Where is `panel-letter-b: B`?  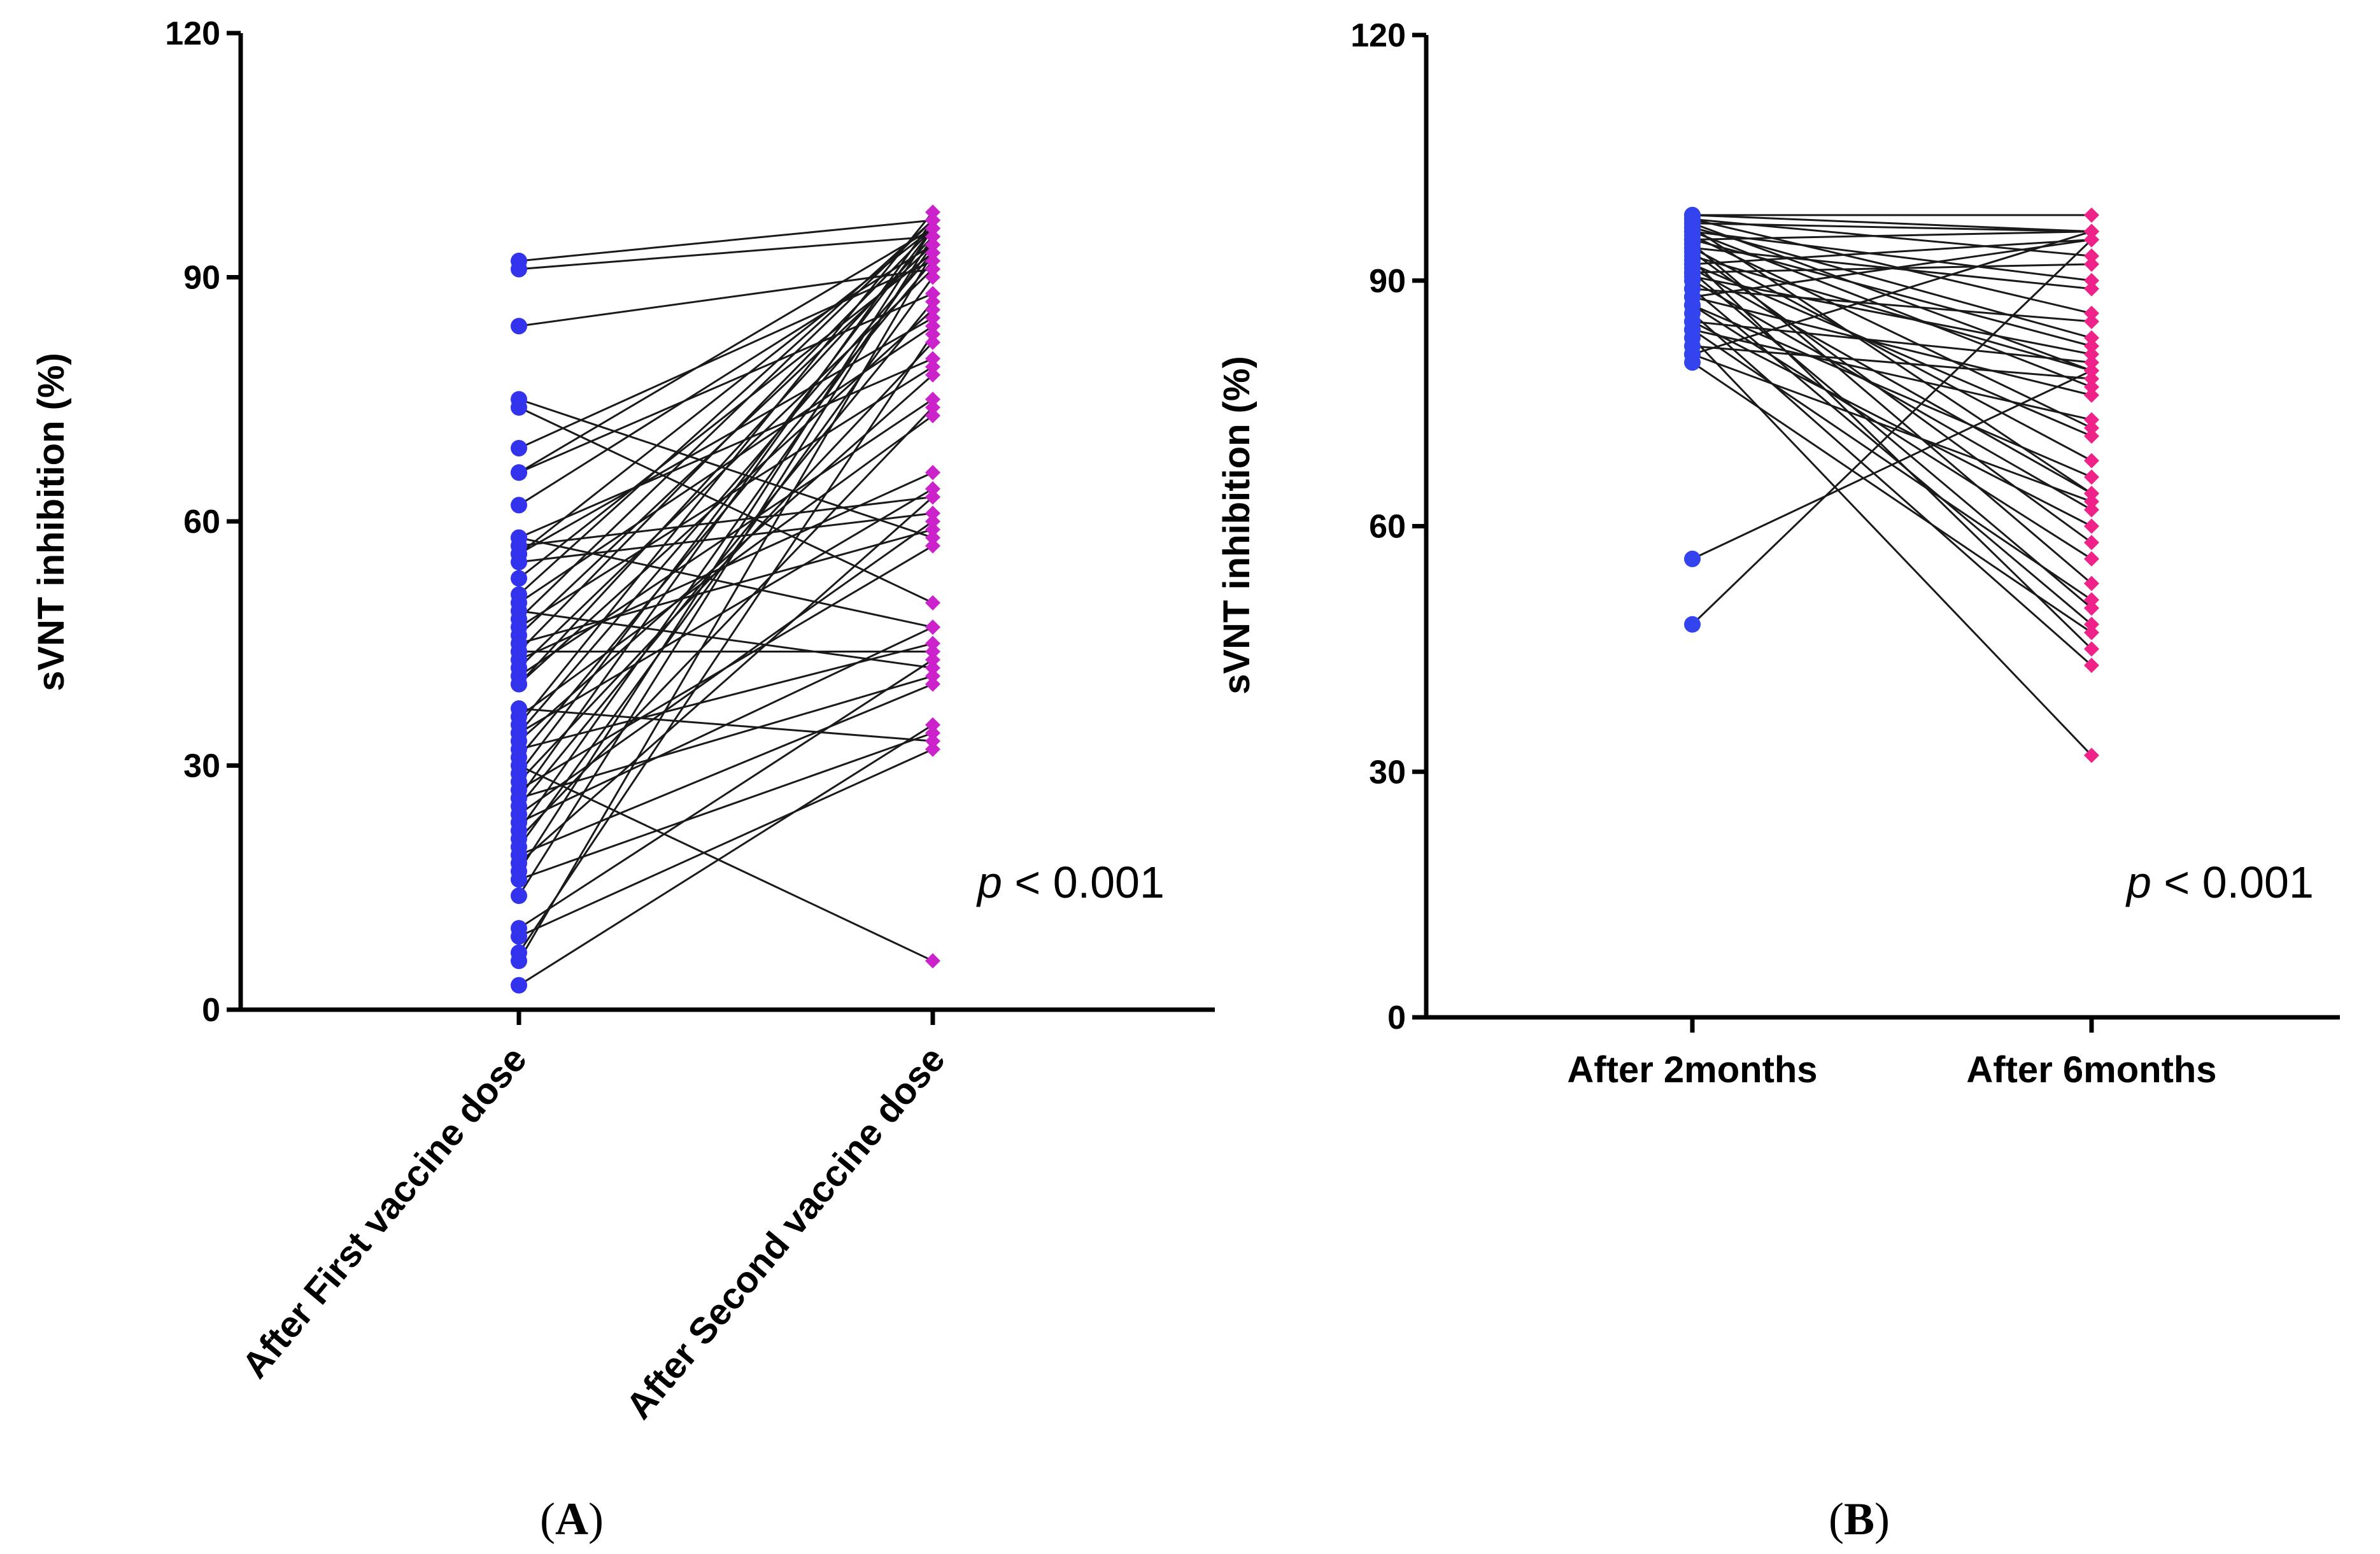 panel-letter-b: B is located at coordinates (1859, 1519).